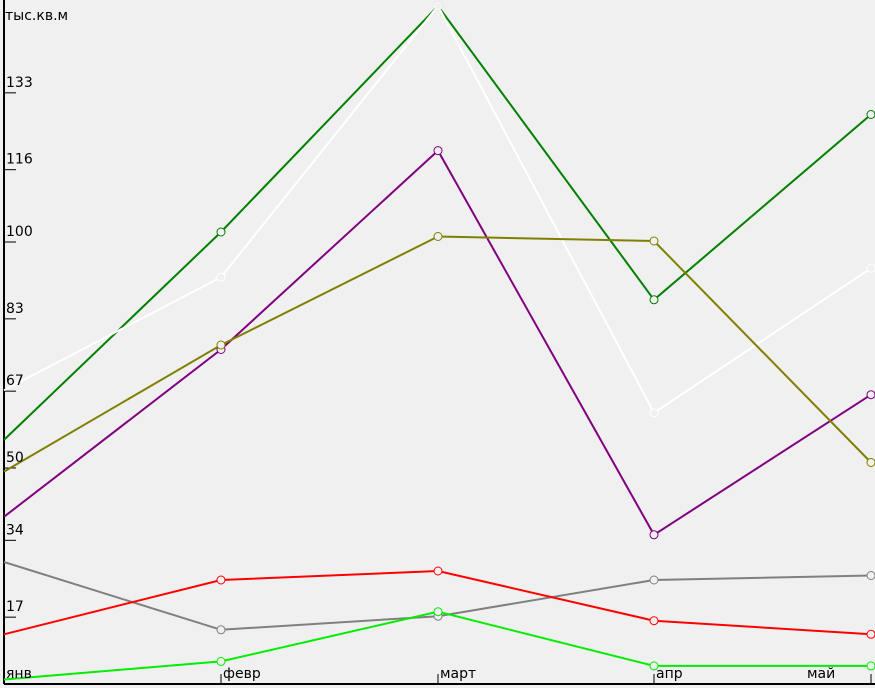 The width and height of the screenshot is (875, 688). What do you see at coordinates (15, 458) in the screenshot?
I see `y-tick-label: 50` at bounding box center [15, 458].